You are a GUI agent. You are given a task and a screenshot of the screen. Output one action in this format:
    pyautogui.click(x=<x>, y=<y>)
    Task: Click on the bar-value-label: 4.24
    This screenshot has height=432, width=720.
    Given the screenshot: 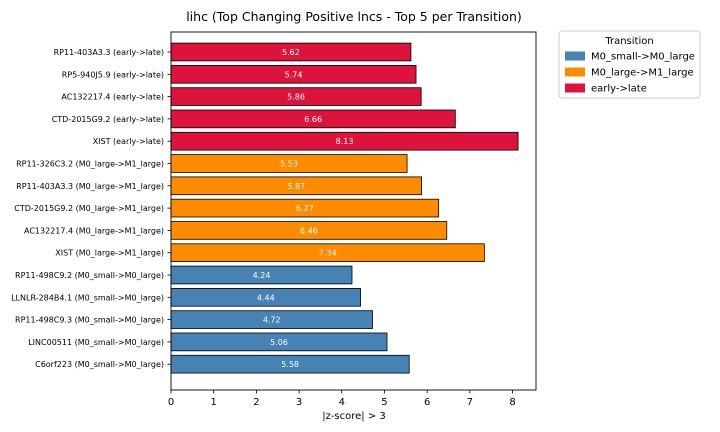 What is the action you would take?
    pyautogui.click(x=262, y=275)
    